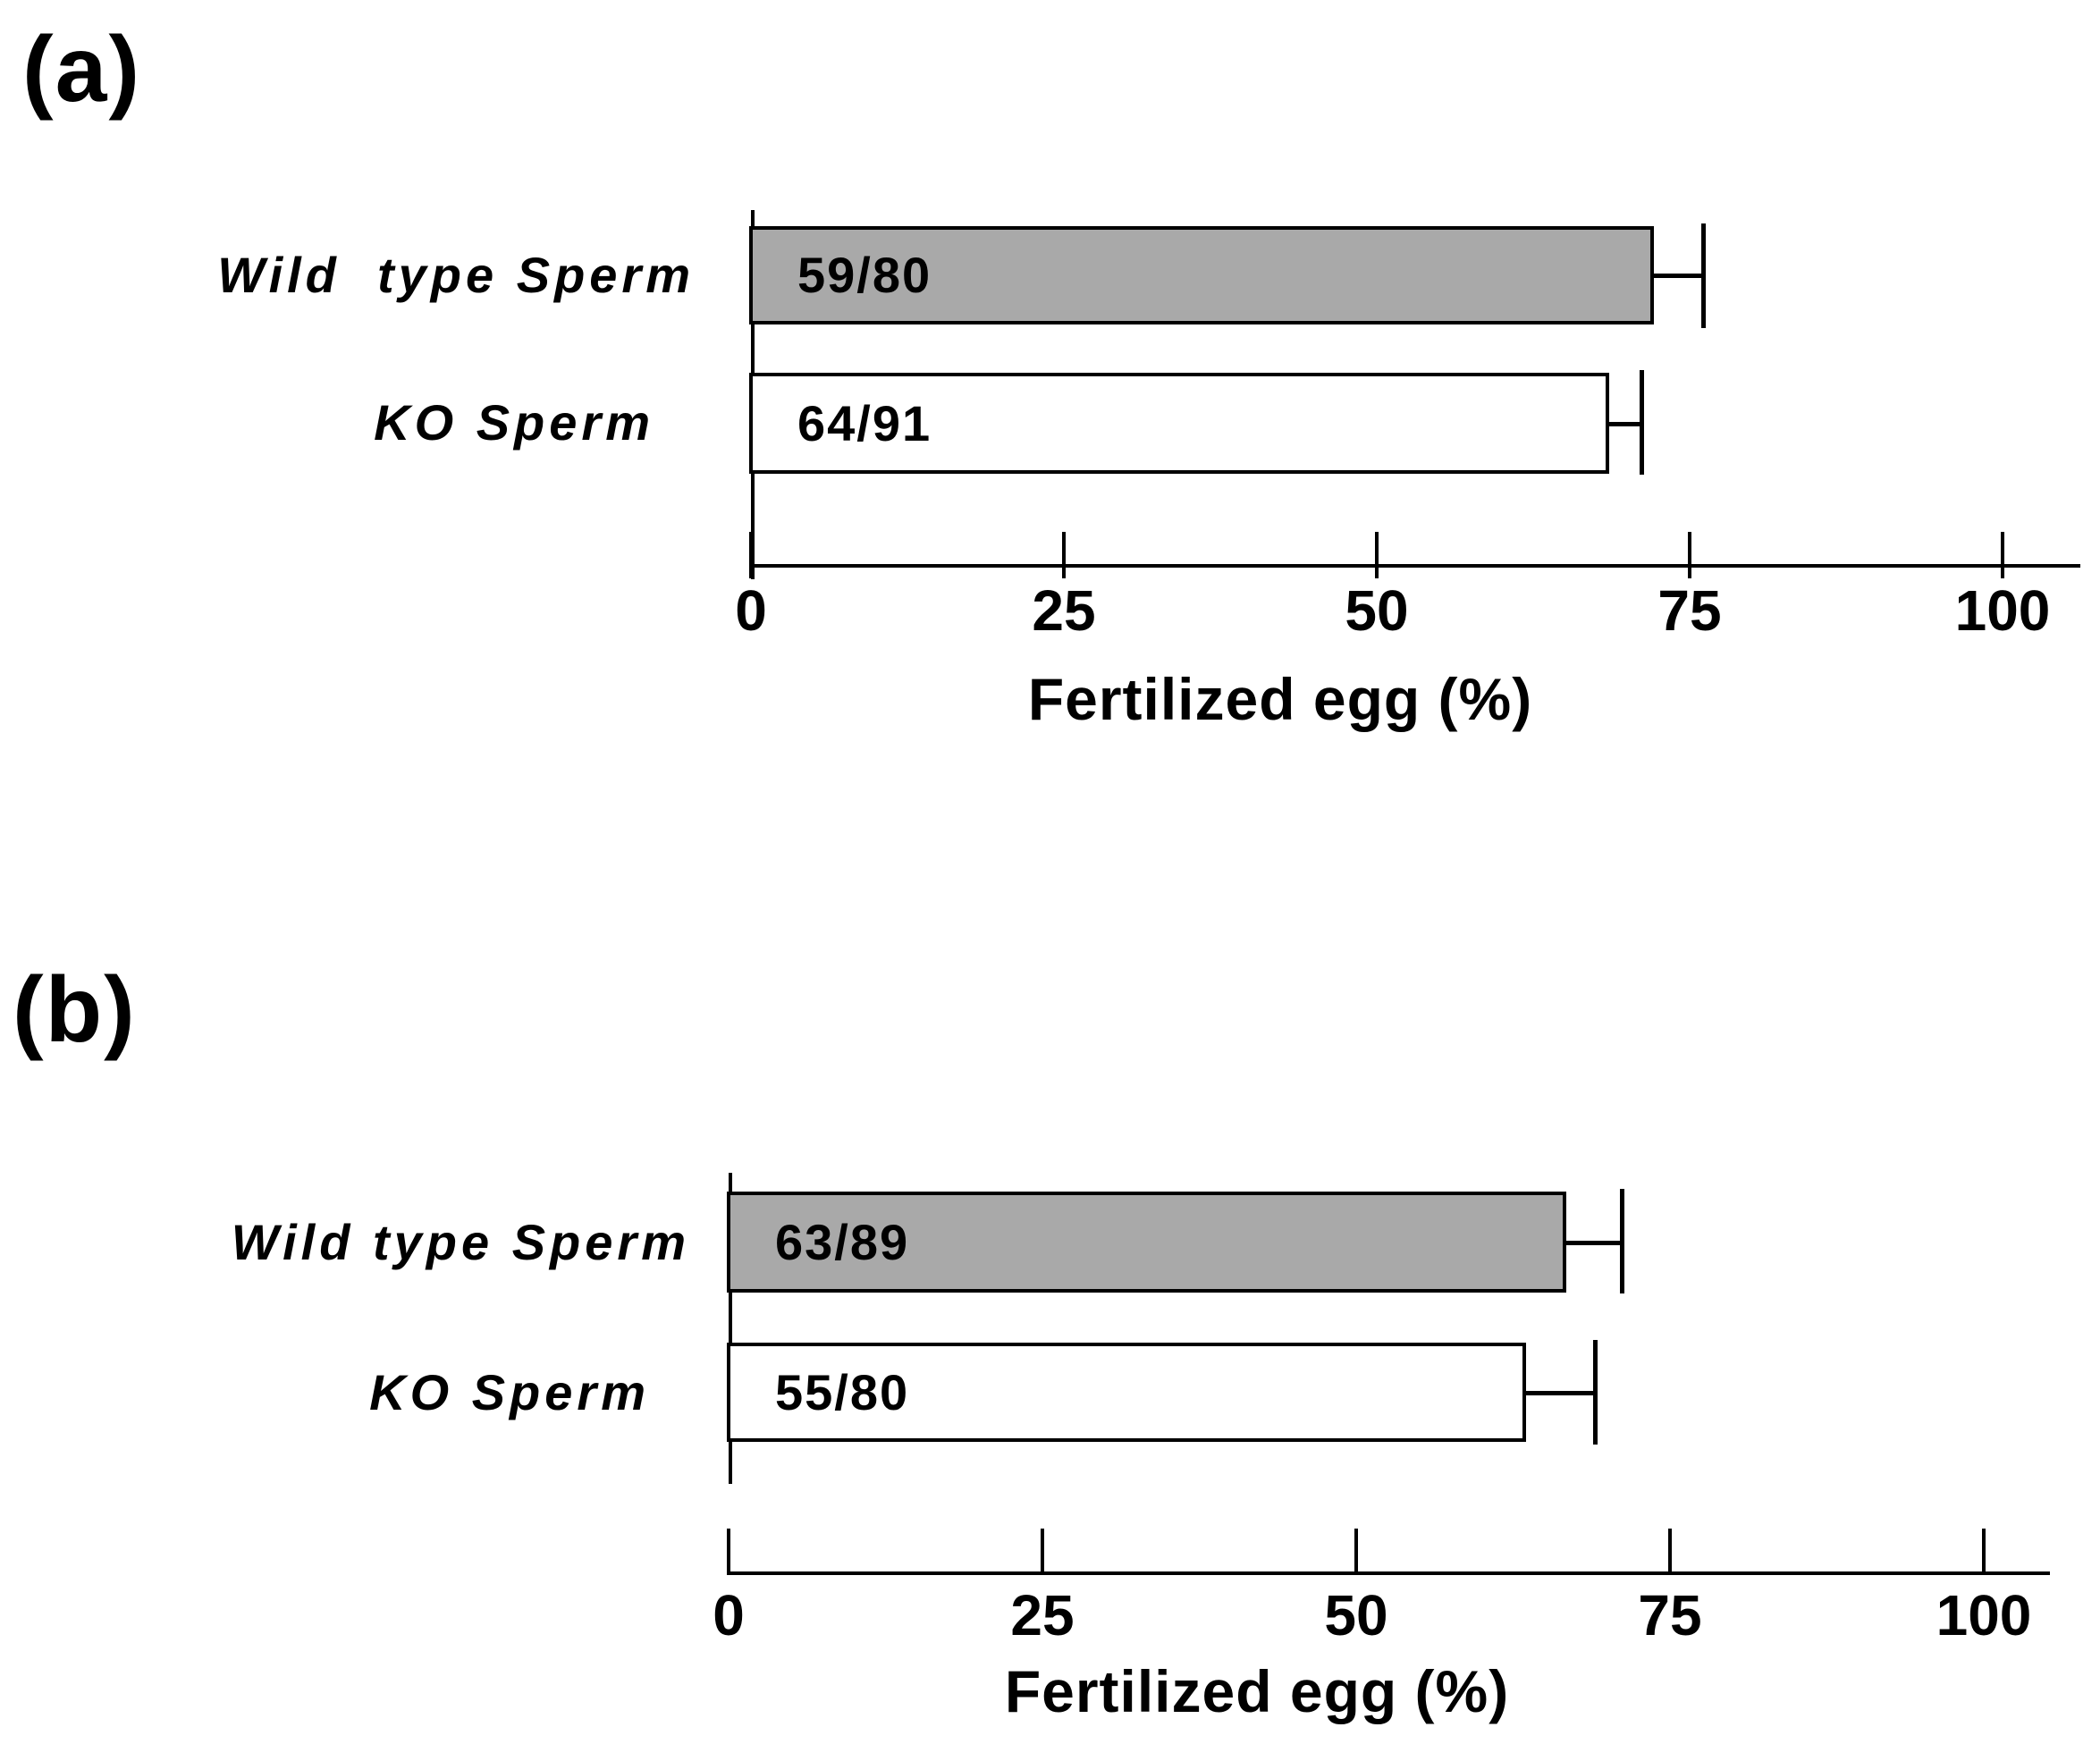 This screenshot has height=1744, width=2100. What do you see at coordinates (1257, 1691) in the screenshot?
I see `x-axis-title-b: Fertilized egg (%)` at bounding box center [1257, 1691].